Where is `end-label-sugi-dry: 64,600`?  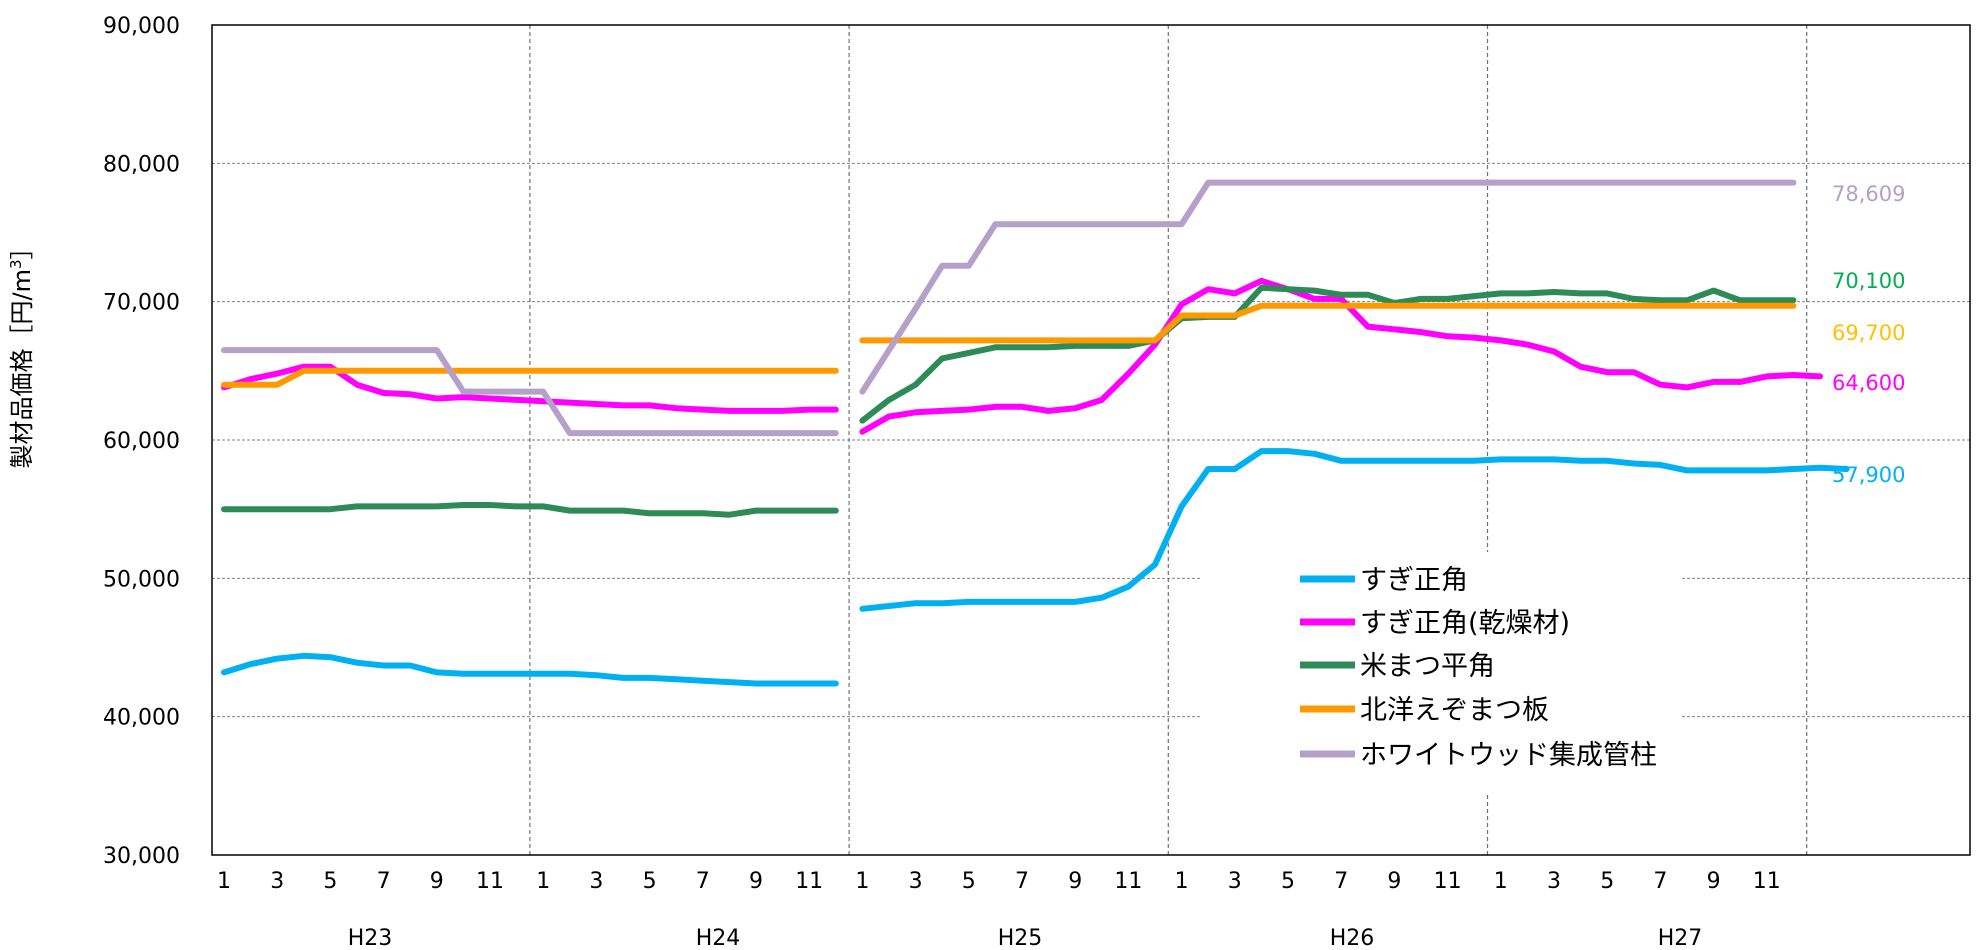 end-label-sugi-dry: 64,600 is located at coordinates (1868, 383).